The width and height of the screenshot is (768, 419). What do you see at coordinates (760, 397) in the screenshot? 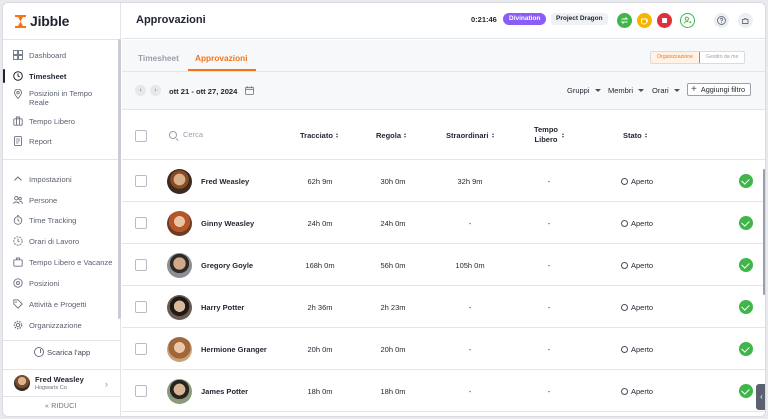
I see `expand-panel-button: ‹` at bounding box center [760, 397].